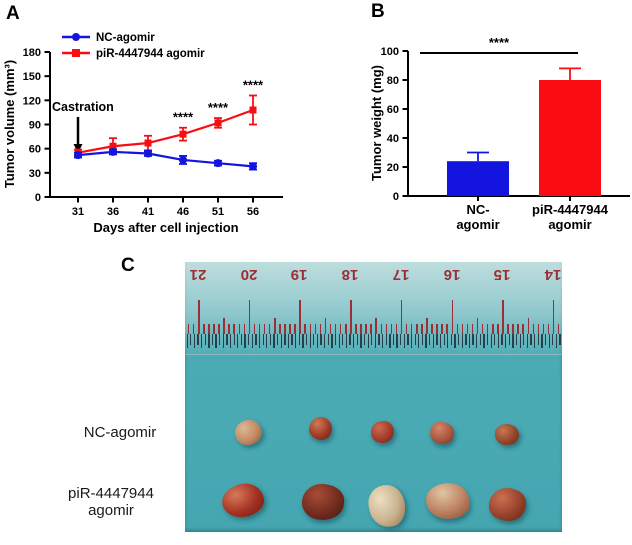  Describe the element at coordinates (113, 212) in the screenshot. I see `x-tick-label: 36` at that location.